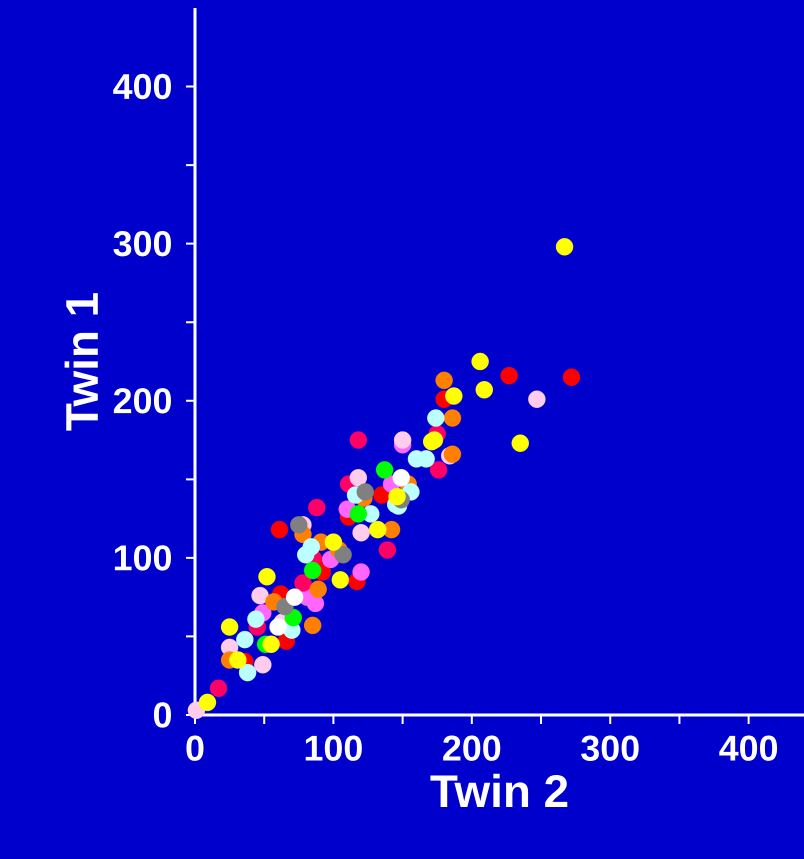  I want to click on y-tick-label: 200, so click(142, 401).